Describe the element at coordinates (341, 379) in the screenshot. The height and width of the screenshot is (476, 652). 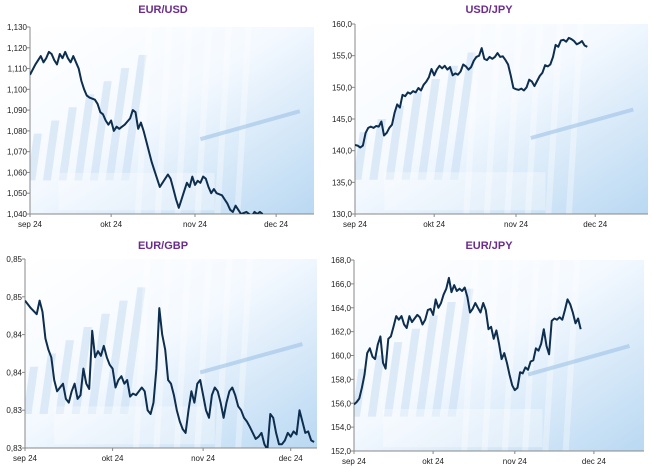
I see `y-tick-label: 158,0` at that location.